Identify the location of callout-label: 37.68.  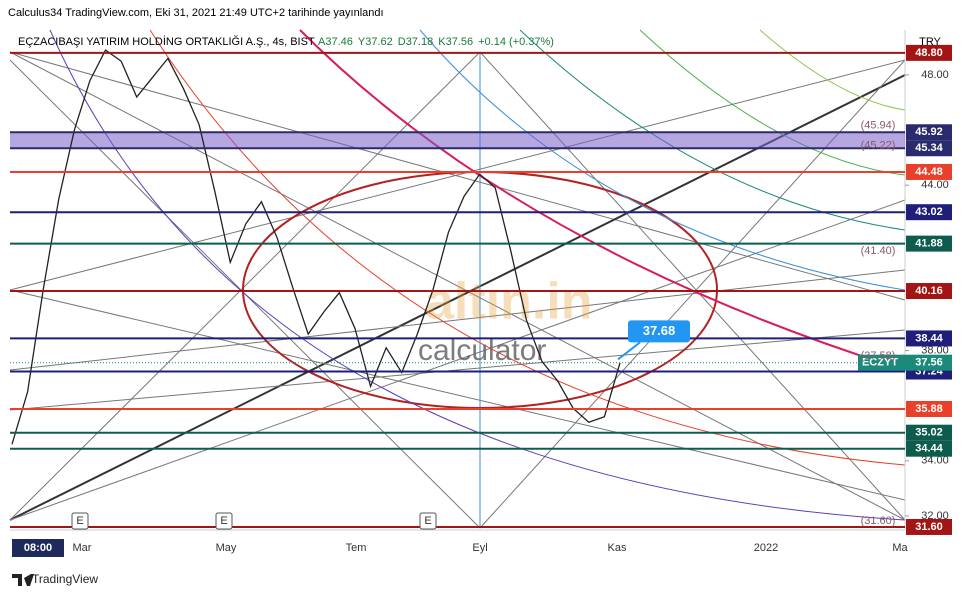
(659, 330).